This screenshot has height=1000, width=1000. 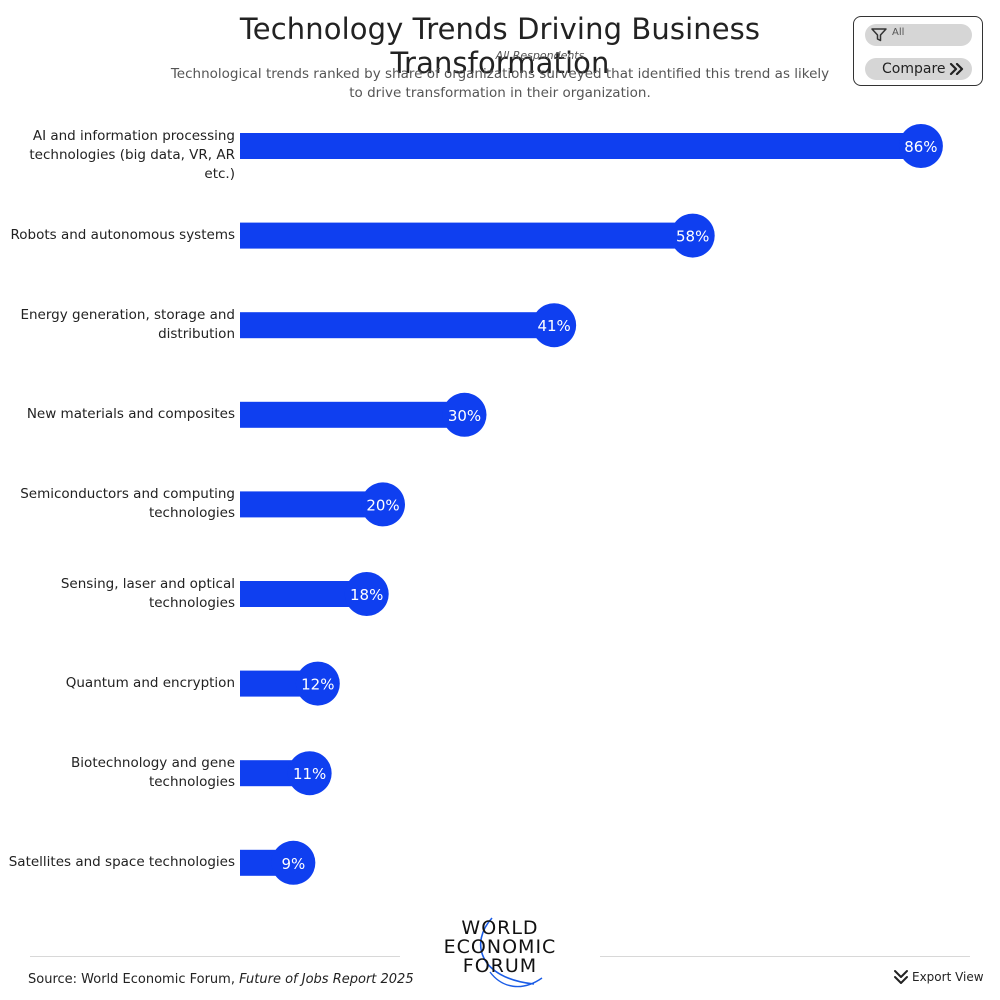 I want to click on value-label-3: 30%, so click(x=464, y=416).